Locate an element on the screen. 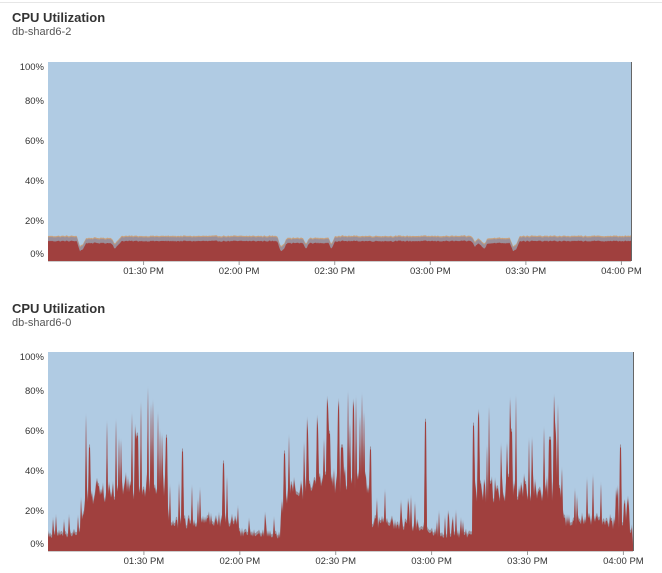 The height and width of the screenshot is (573, 662). top-divider is located at coordinates (331, 2).